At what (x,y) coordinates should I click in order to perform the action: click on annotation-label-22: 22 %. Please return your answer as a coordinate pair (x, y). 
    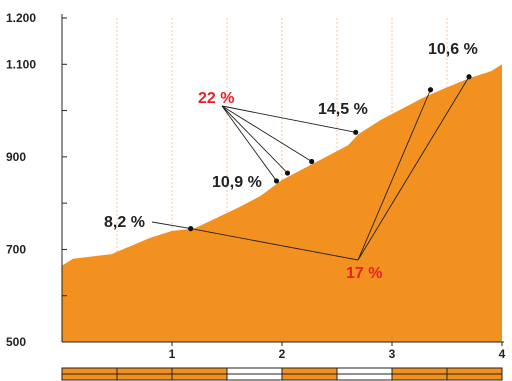
    Looking at the image, I should click on (216, 98).